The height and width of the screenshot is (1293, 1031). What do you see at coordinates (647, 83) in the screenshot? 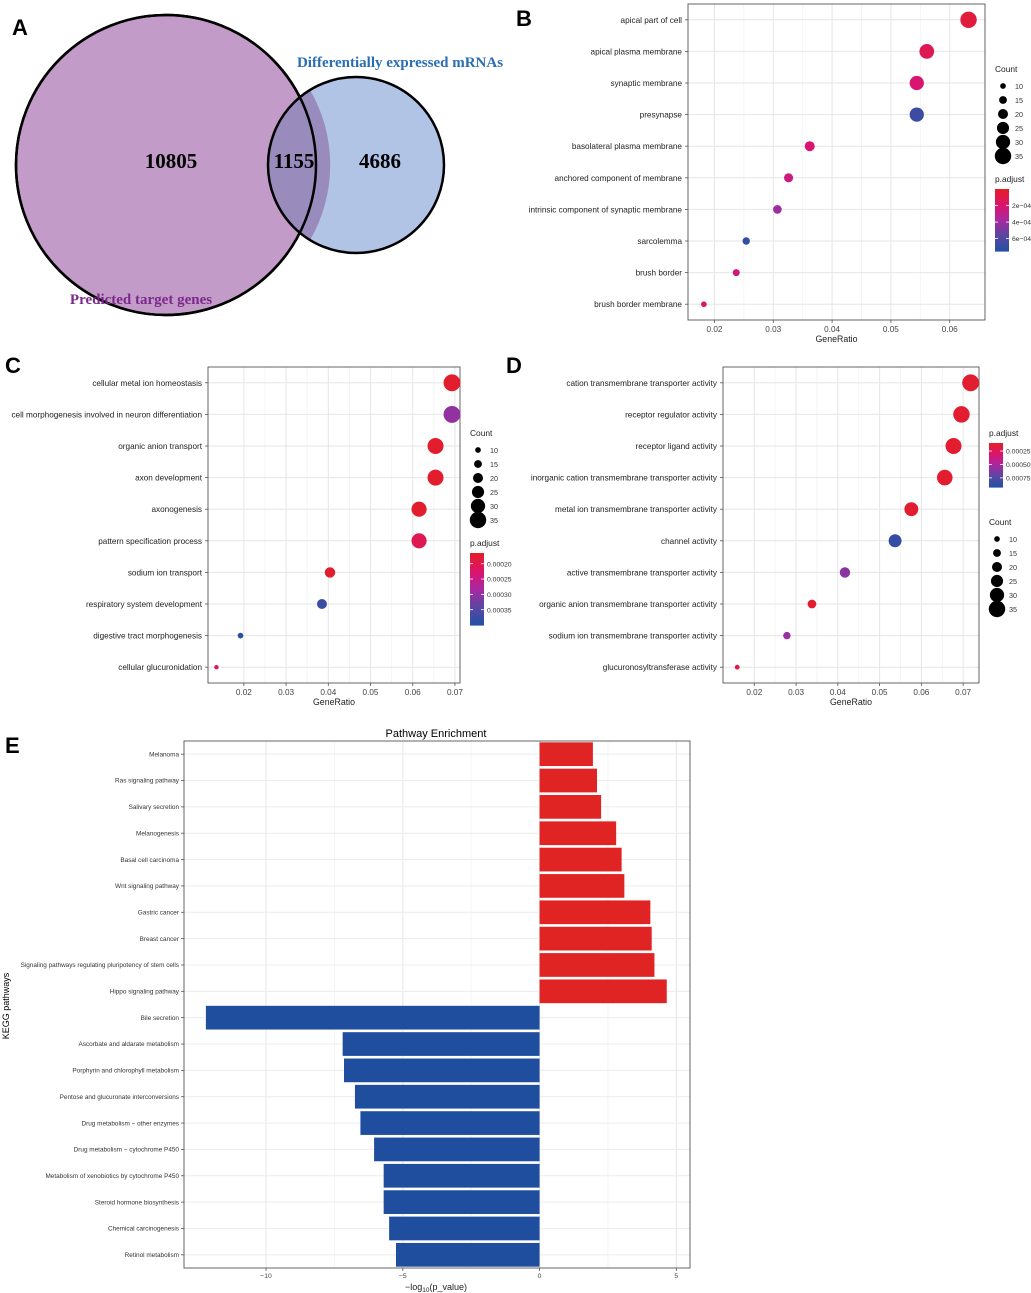
I see `category-label: synaptic membrane` at bounding box center [647, 83].